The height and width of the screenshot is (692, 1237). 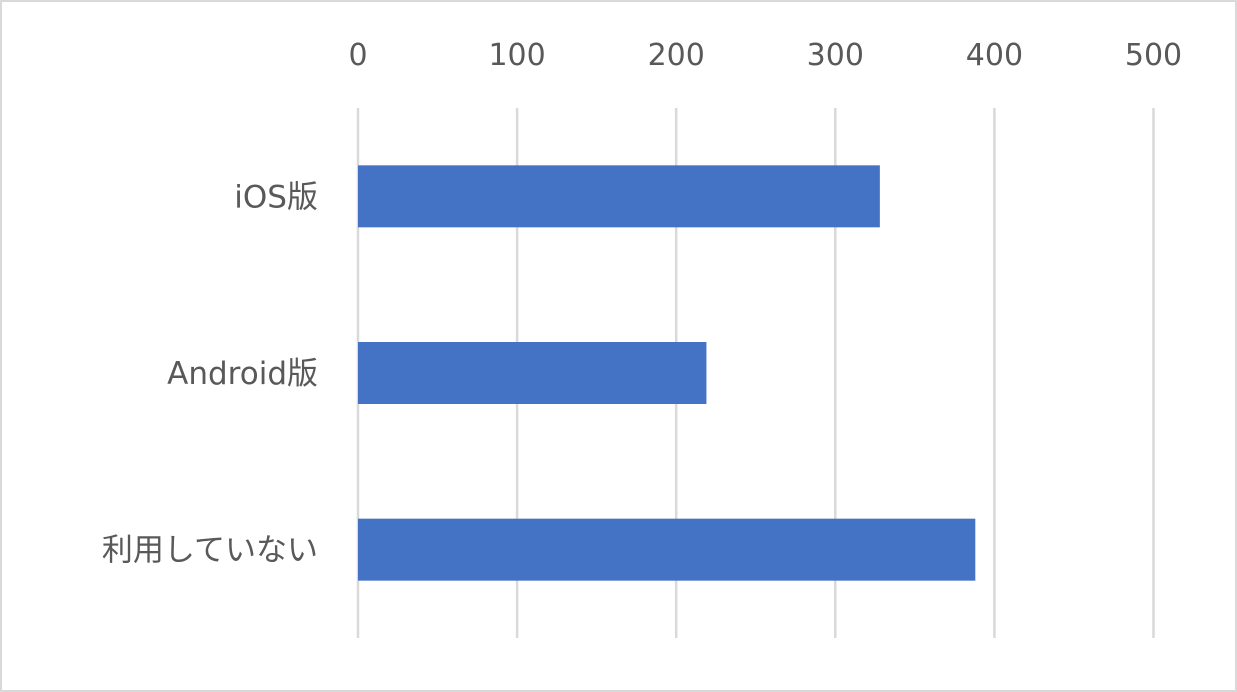 I want to click on x-tick-label: 0, so click(x=357, y=55).